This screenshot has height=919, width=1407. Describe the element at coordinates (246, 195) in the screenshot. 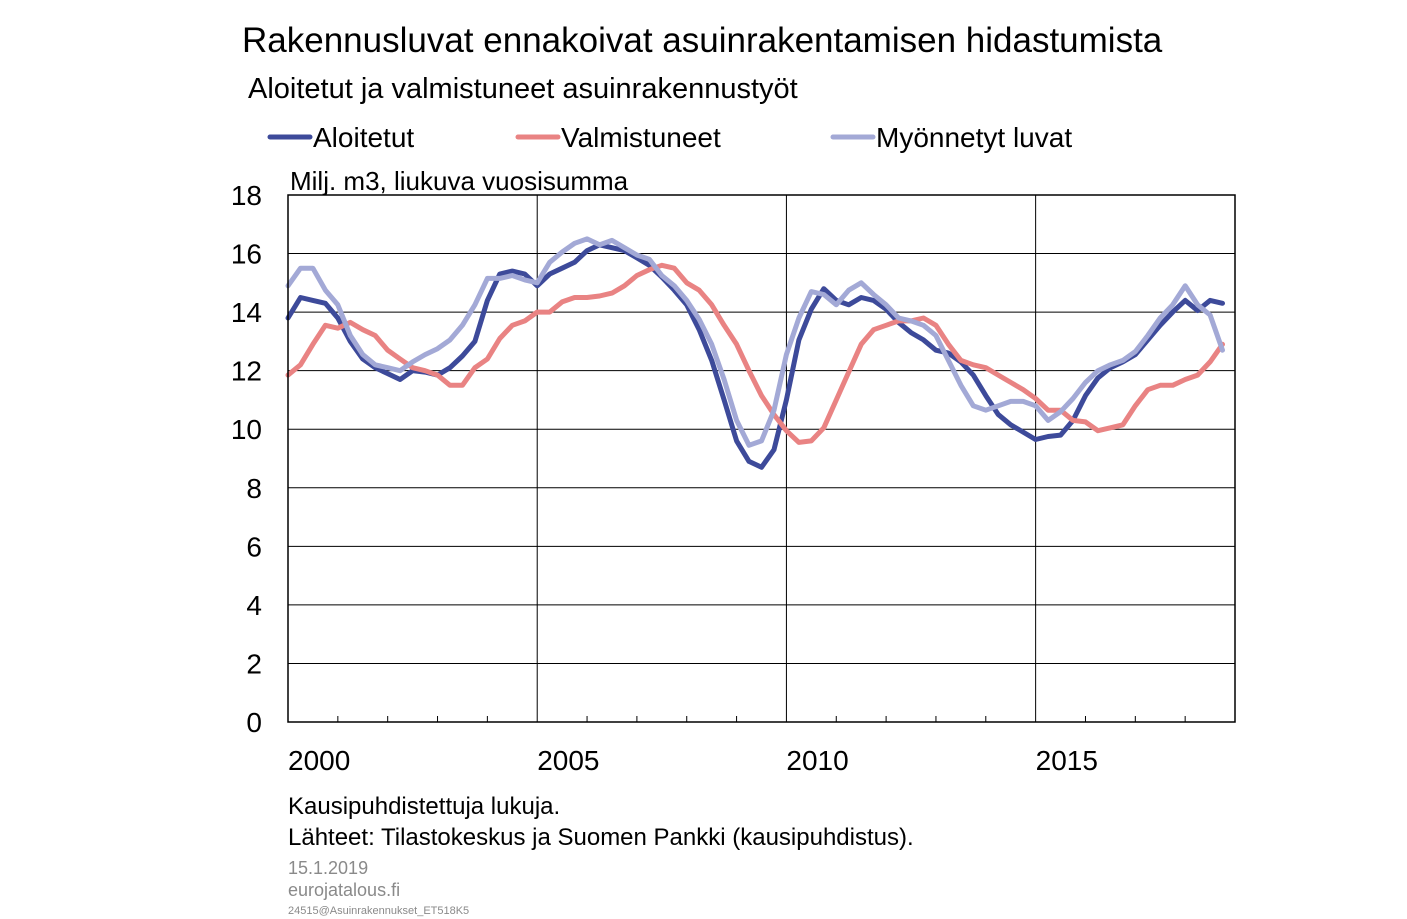

I see `y-tick-label: 18` at that location.